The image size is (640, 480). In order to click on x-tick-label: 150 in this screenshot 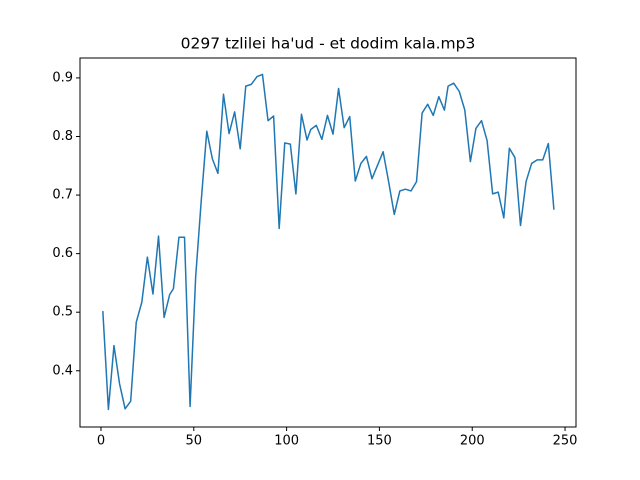, I will do `click(379, 441)`.